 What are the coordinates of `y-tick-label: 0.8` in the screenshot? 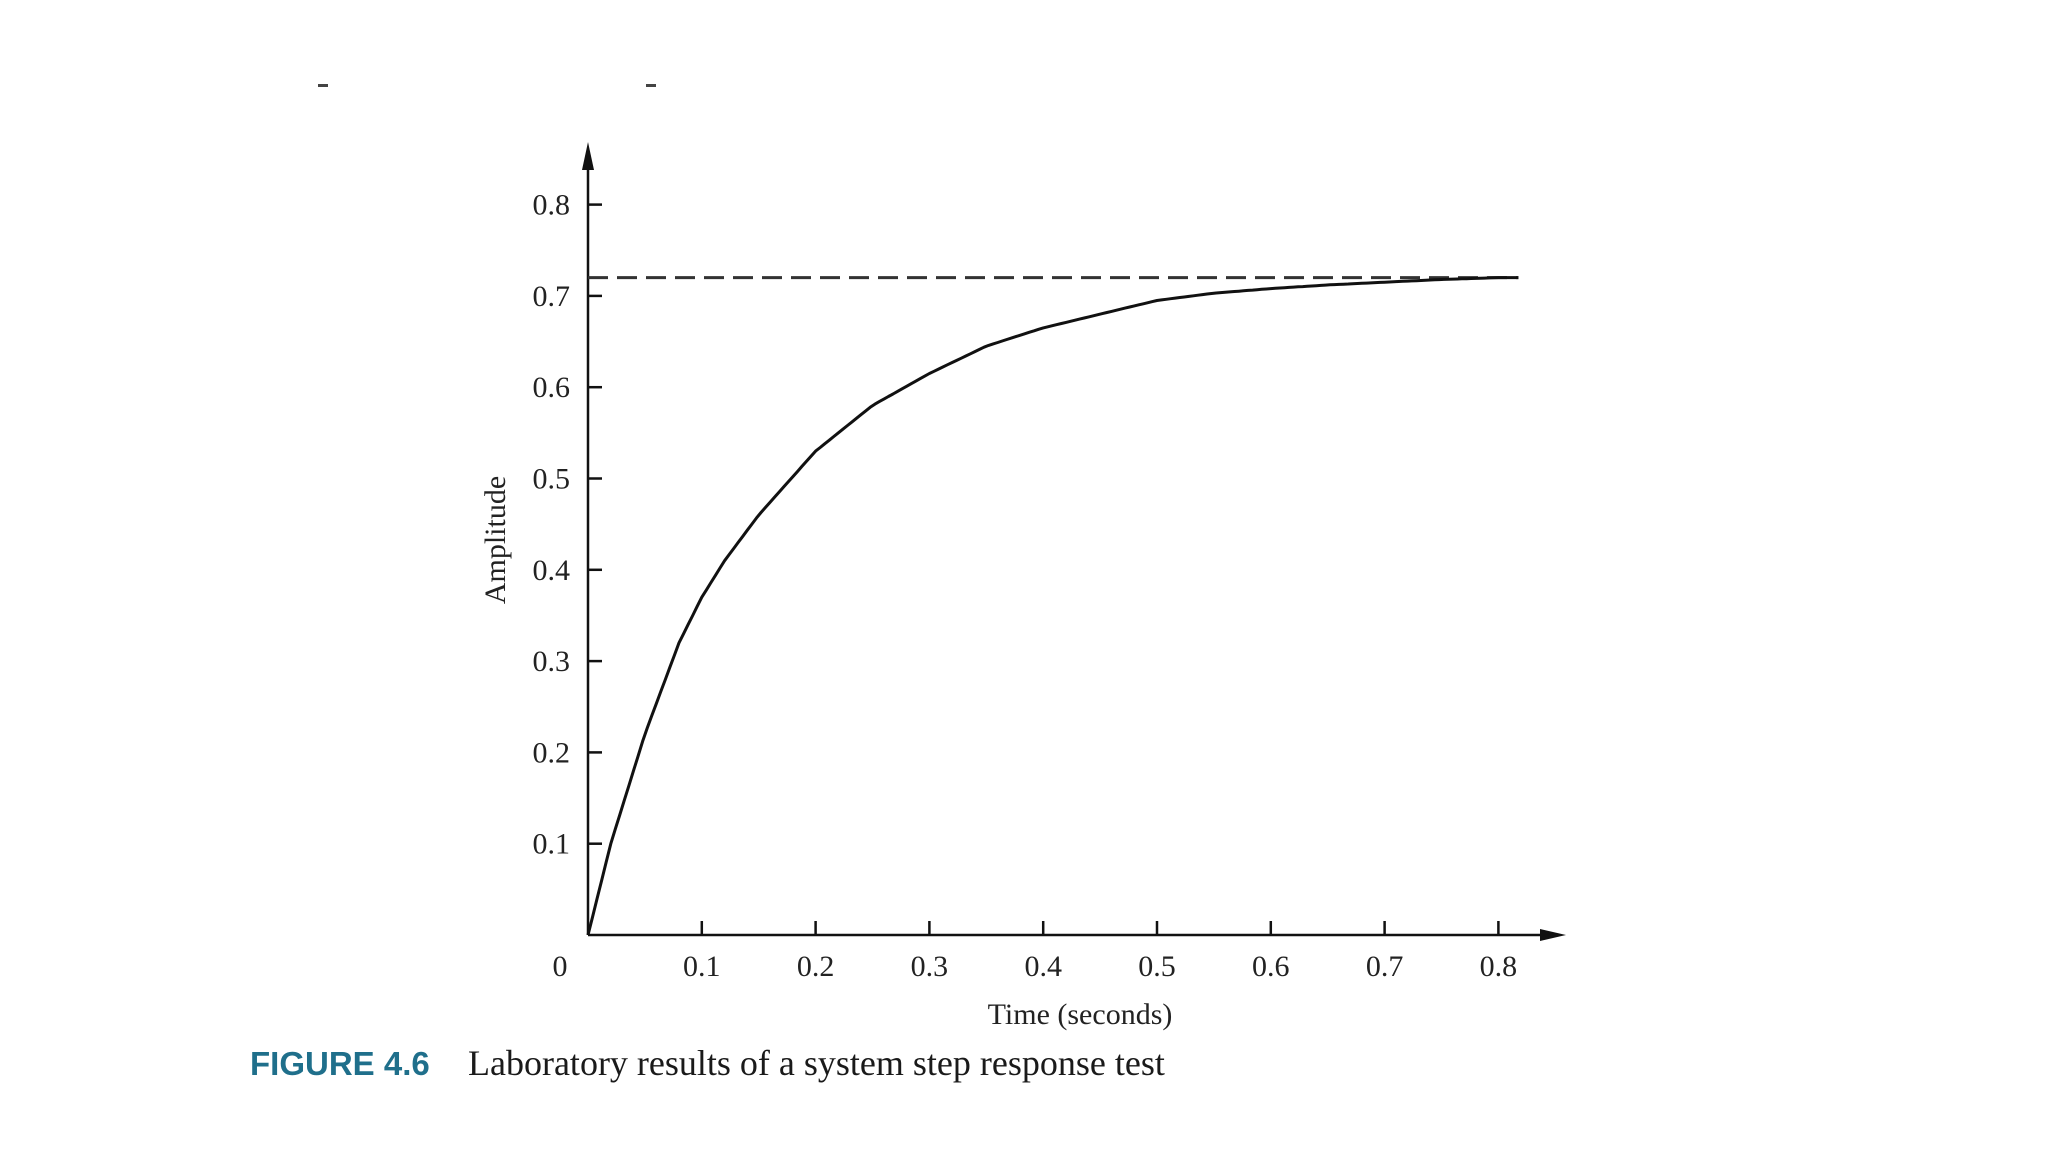 It's located at (552, 205).